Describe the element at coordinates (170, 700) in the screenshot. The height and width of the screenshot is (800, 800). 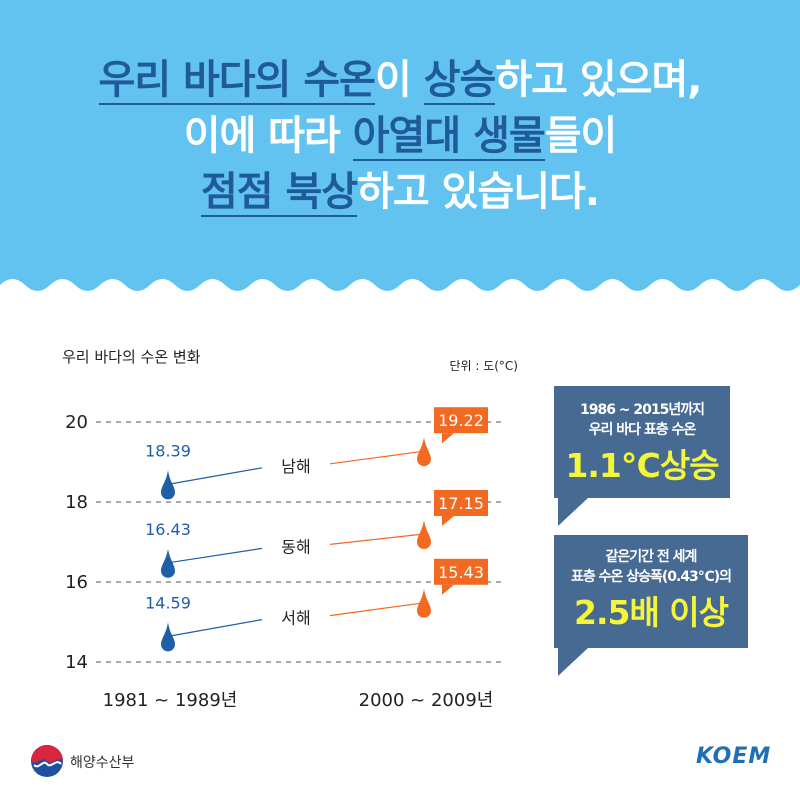
I see `x-tick-label: 1981 ~ 1989년` at that location.